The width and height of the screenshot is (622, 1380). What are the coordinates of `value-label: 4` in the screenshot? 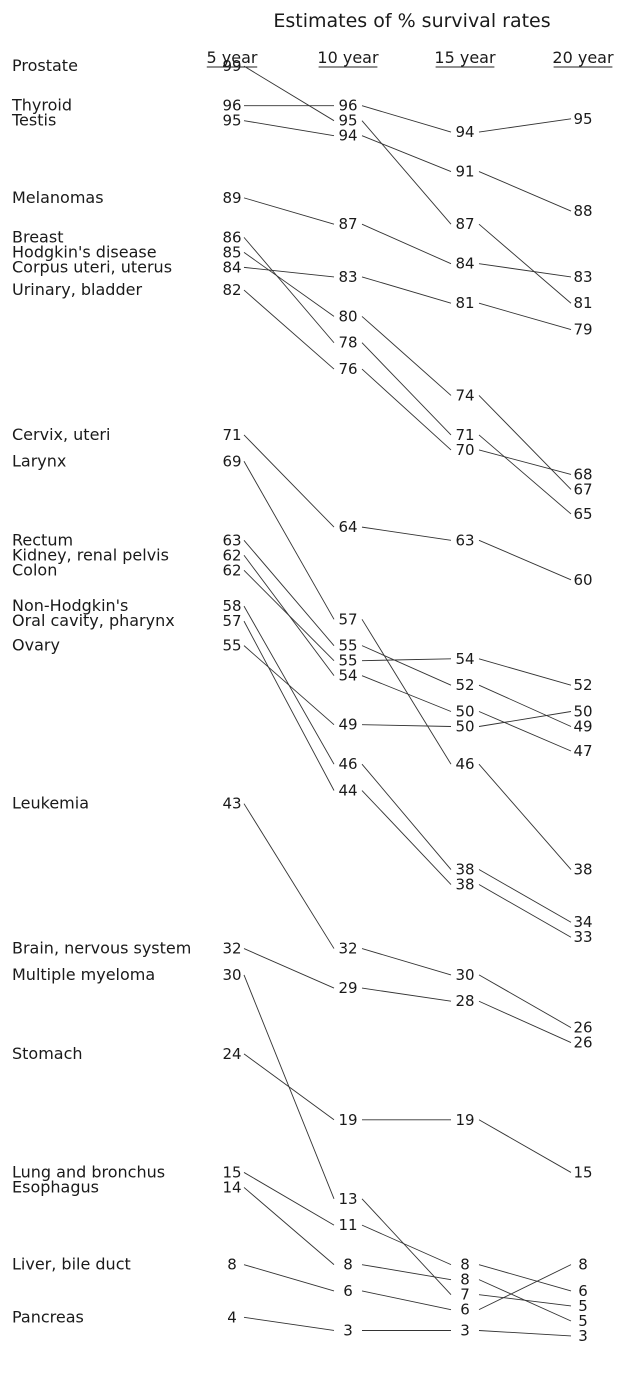 It's located at (232, 1317).